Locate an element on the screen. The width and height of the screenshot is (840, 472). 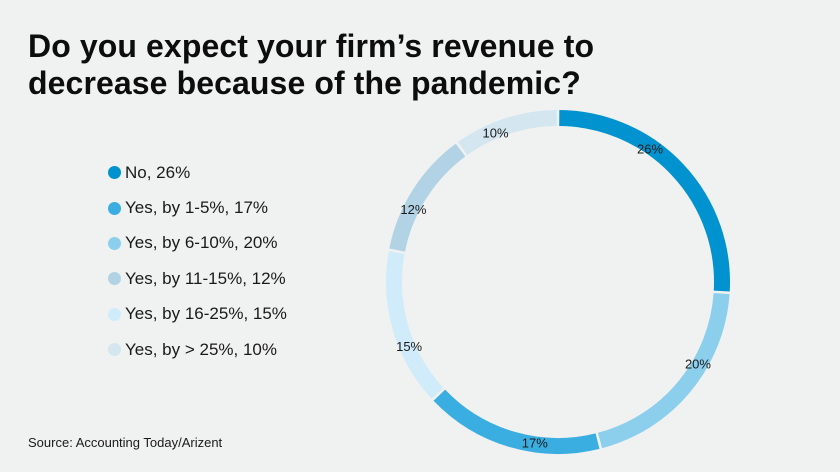
legend-item-1-5: Yes, by 1-5%, 17% is located at coordinates (197, 207).